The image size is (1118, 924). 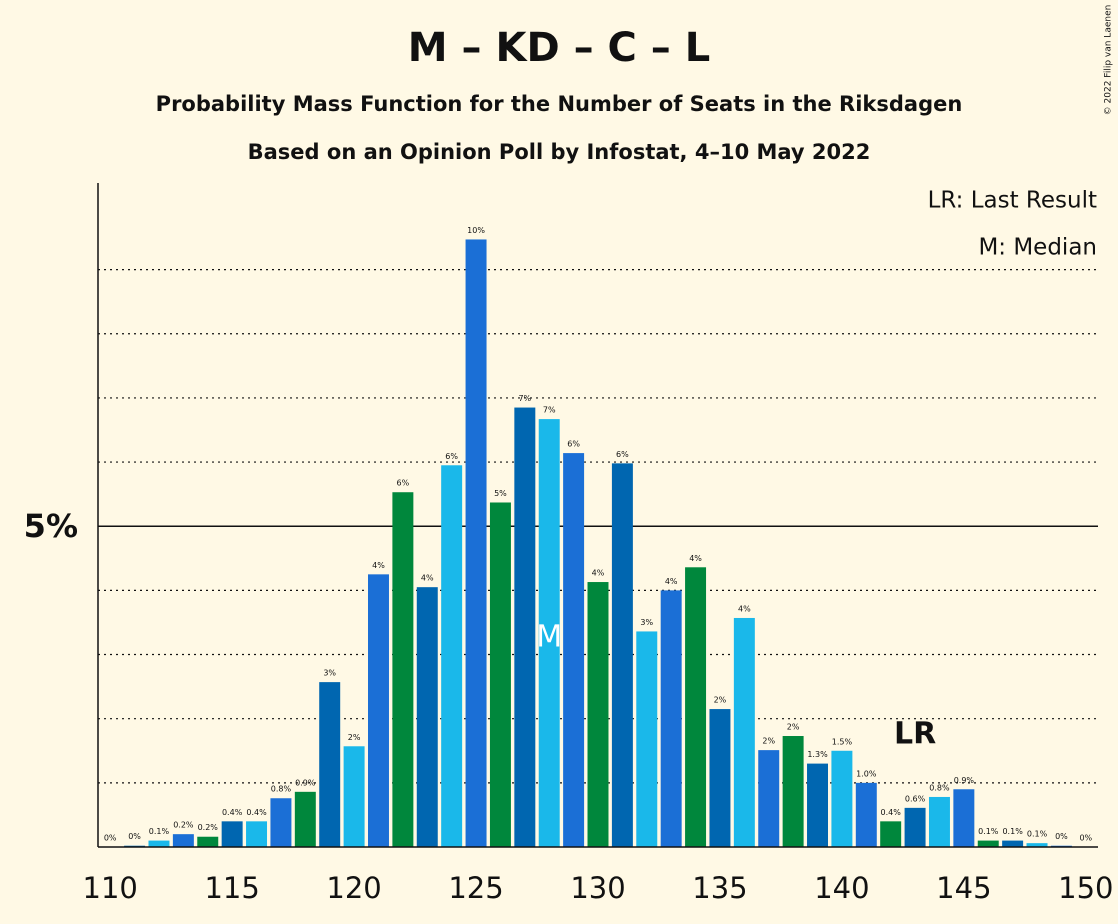 I want to click on chart-title: M – KD – C – L, so click(x=559, y=48).